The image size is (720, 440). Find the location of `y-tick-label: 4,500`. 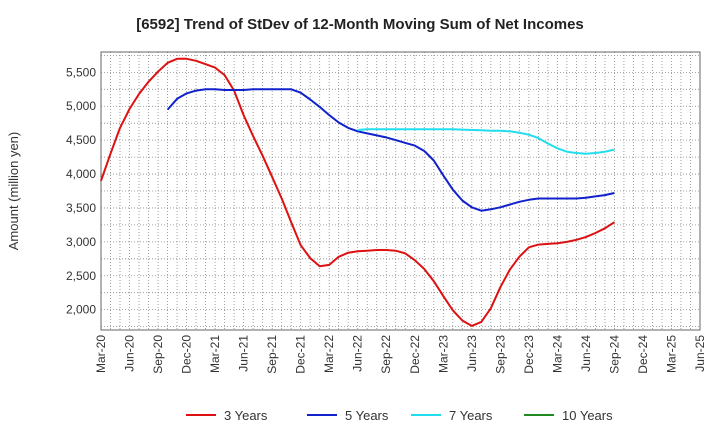

y-tick-label: 4,500 is located at coordinates (81, 140).